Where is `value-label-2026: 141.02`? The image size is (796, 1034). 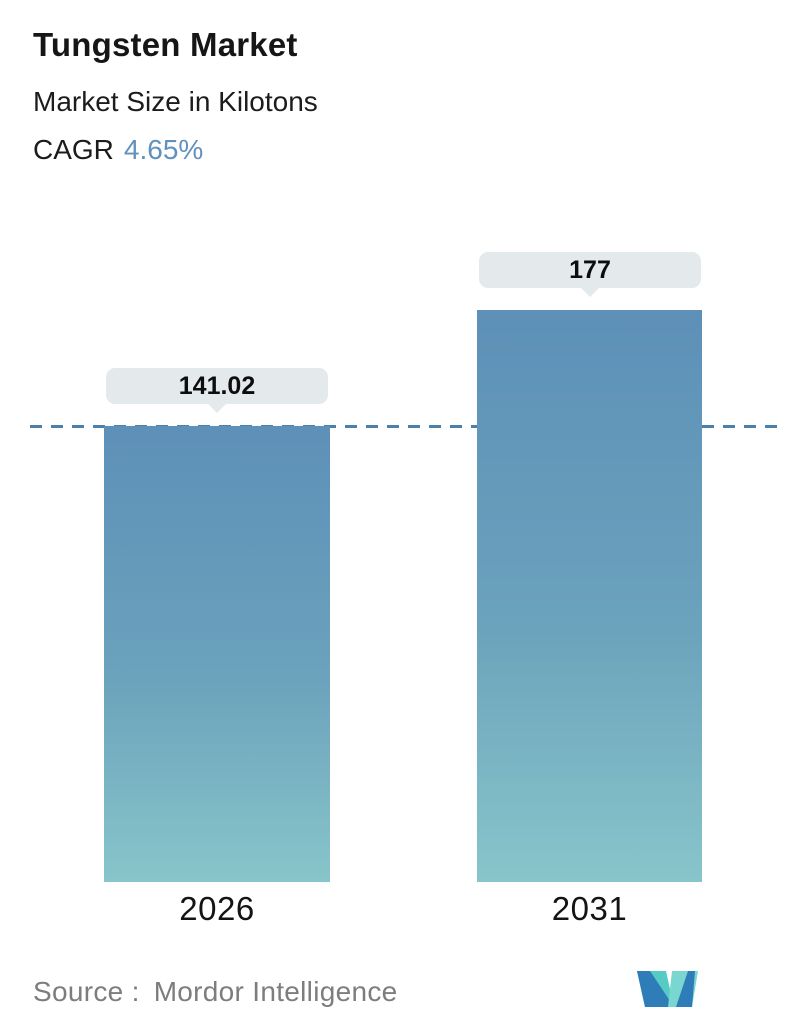 value-label-2026: 141.02 is located at coordinates (217, 385).